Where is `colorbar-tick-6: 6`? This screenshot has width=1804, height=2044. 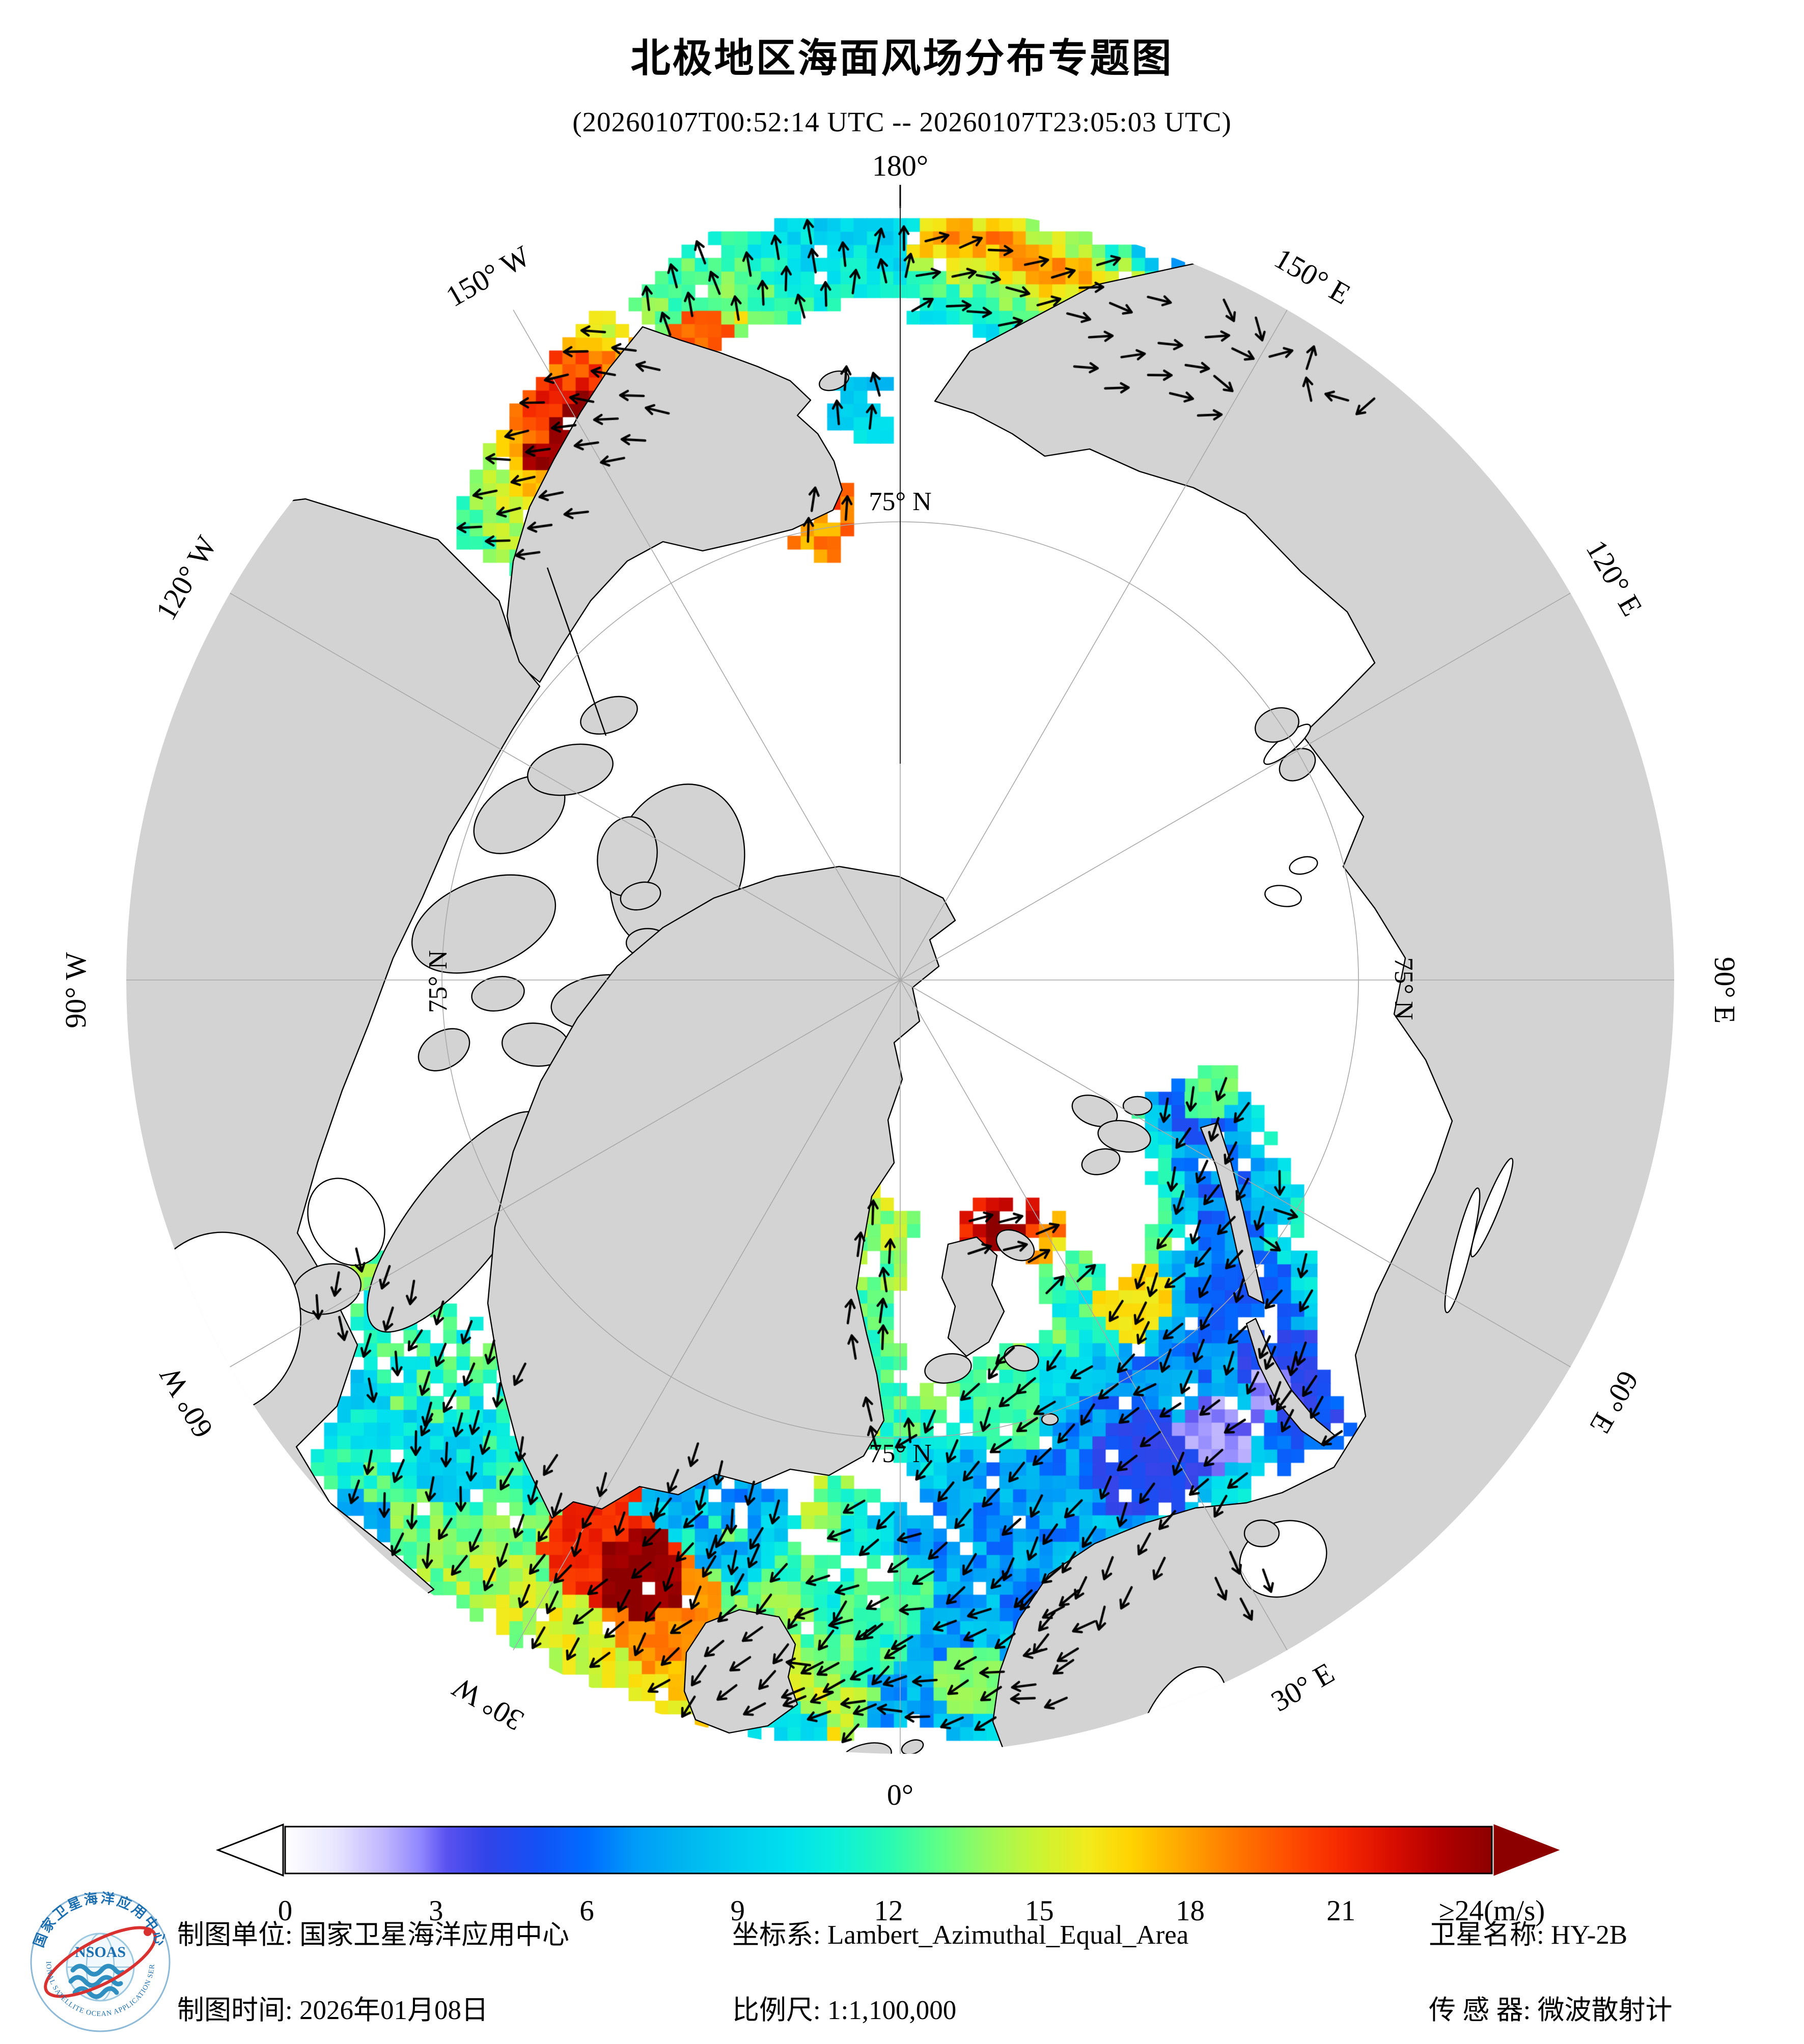 colorbar-tick-6: 6 is located at coordinates (586, 1911).